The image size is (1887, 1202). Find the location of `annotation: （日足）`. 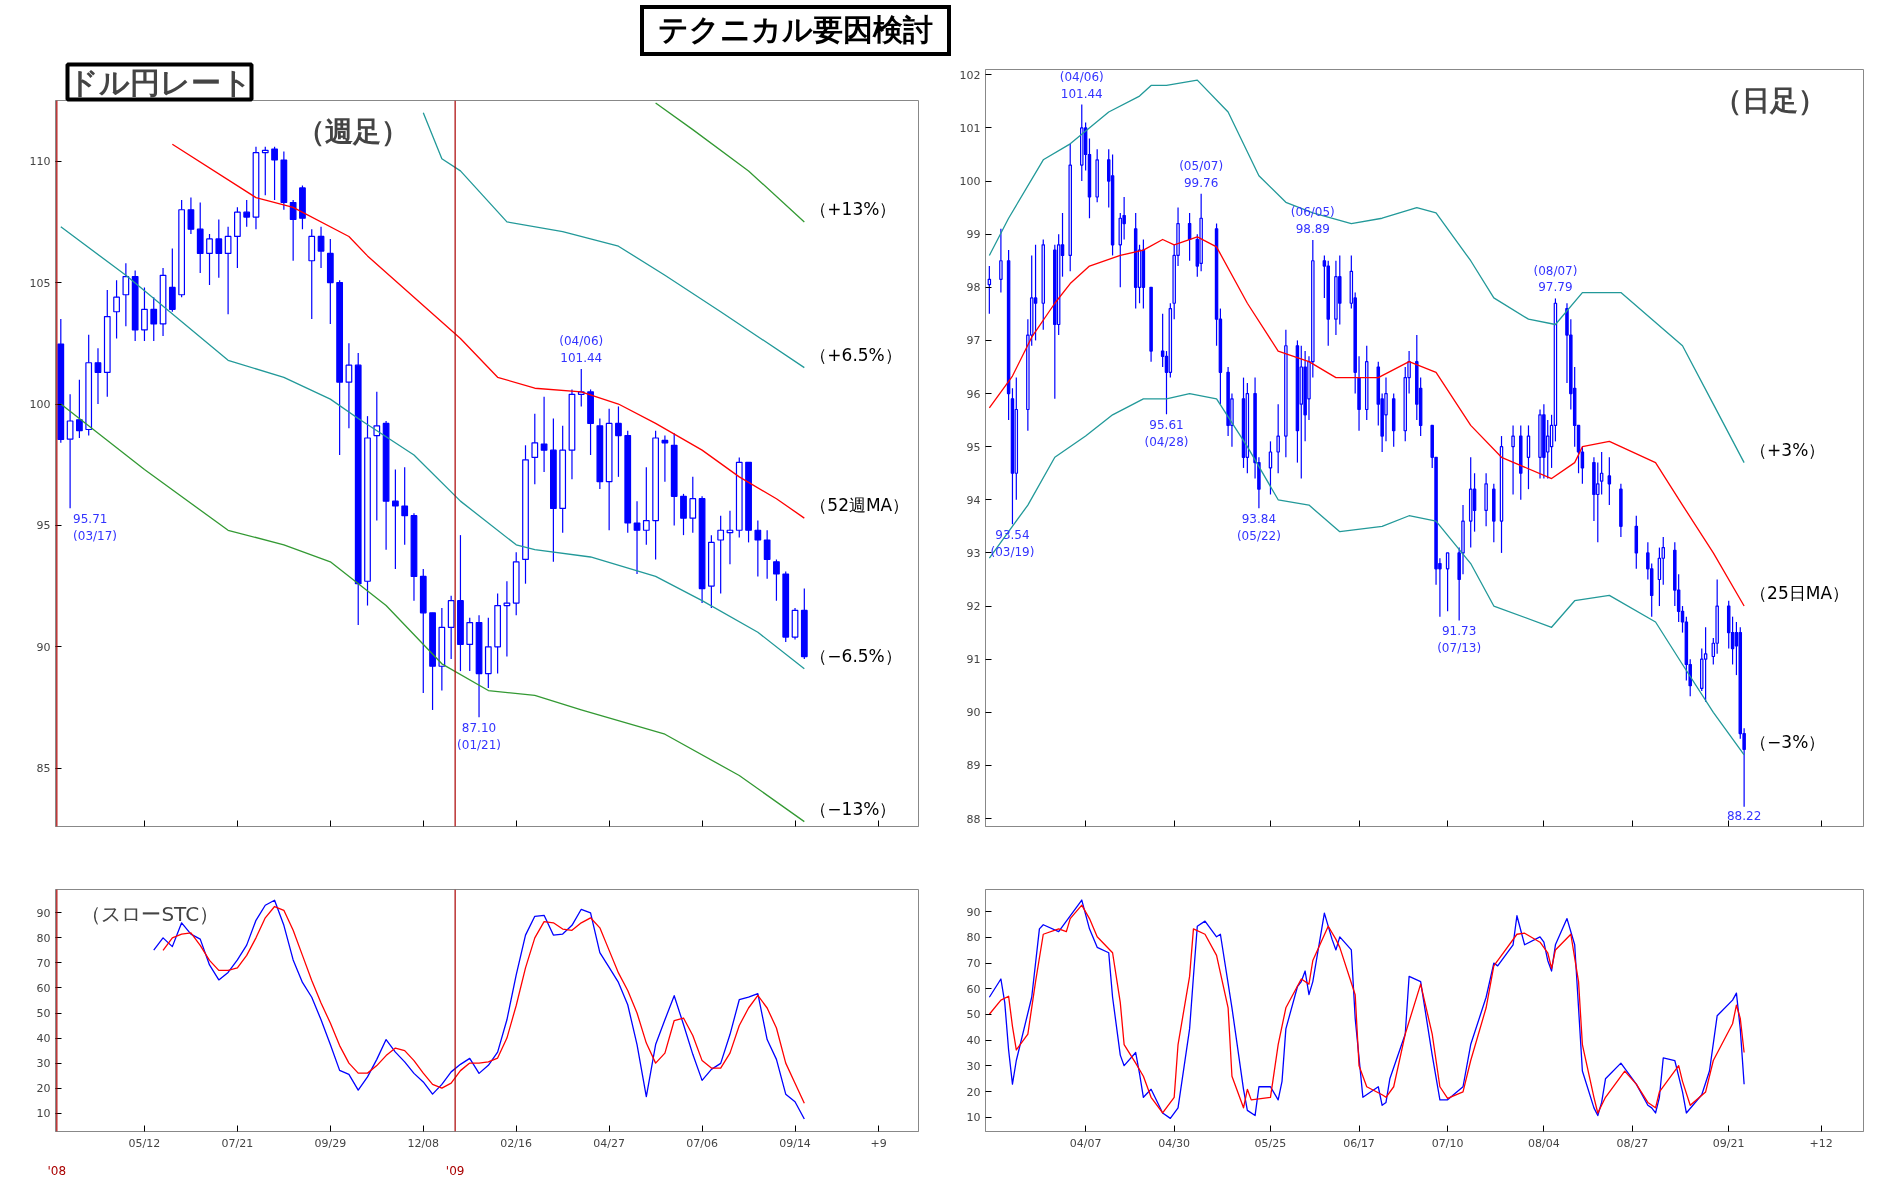

annotation: （日足） is located at coordinates (1770, 100).